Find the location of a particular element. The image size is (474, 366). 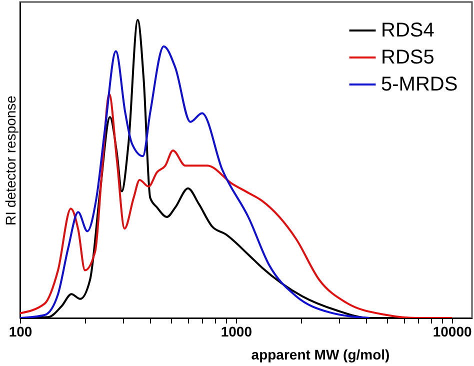

legend-label: 5-MRDS is located at coordinates (419, 85).